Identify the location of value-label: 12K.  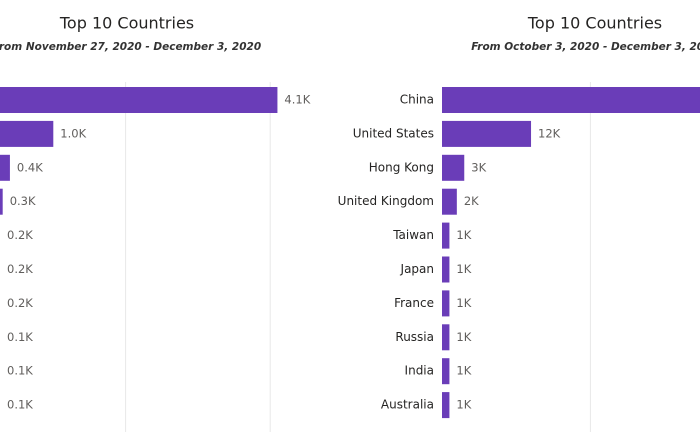
(549, 133).